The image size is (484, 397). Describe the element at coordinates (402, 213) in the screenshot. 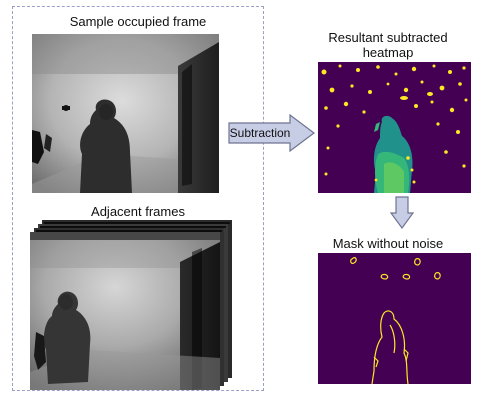

I see `down-arrow` at that location.